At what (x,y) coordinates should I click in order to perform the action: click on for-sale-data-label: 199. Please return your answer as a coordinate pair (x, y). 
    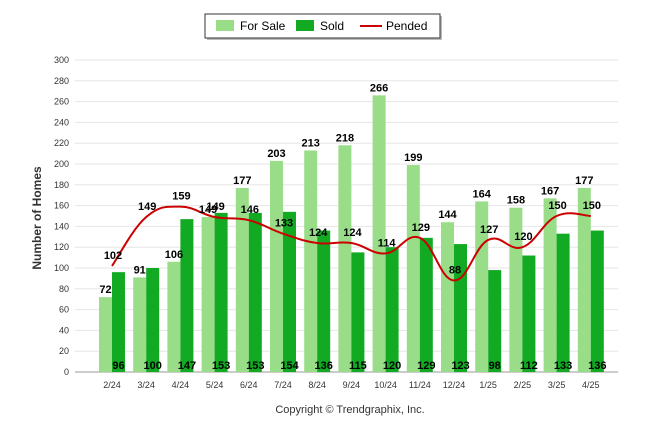
    Looking at the image, I should click on (413, 158).